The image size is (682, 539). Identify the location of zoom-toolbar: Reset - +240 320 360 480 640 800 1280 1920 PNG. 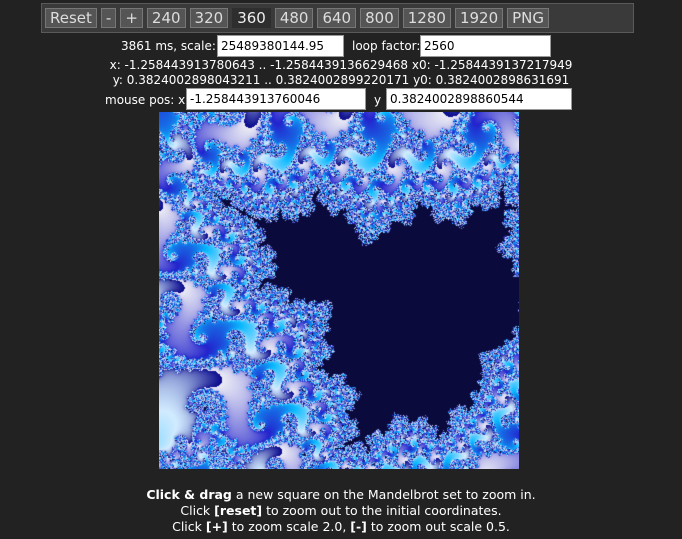
(337, 18).